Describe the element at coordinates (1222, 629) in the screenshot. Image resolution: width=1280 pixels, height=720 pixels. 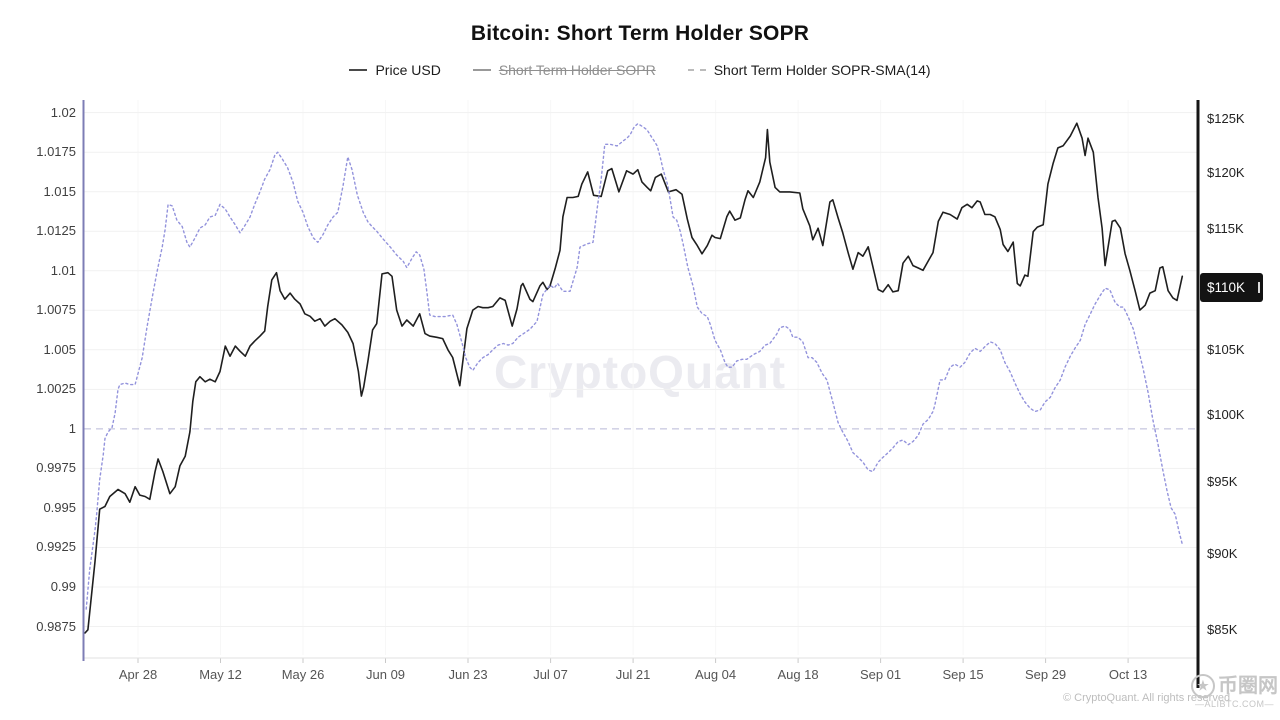
I see `right-axis-tick-label: $85K` at that location.